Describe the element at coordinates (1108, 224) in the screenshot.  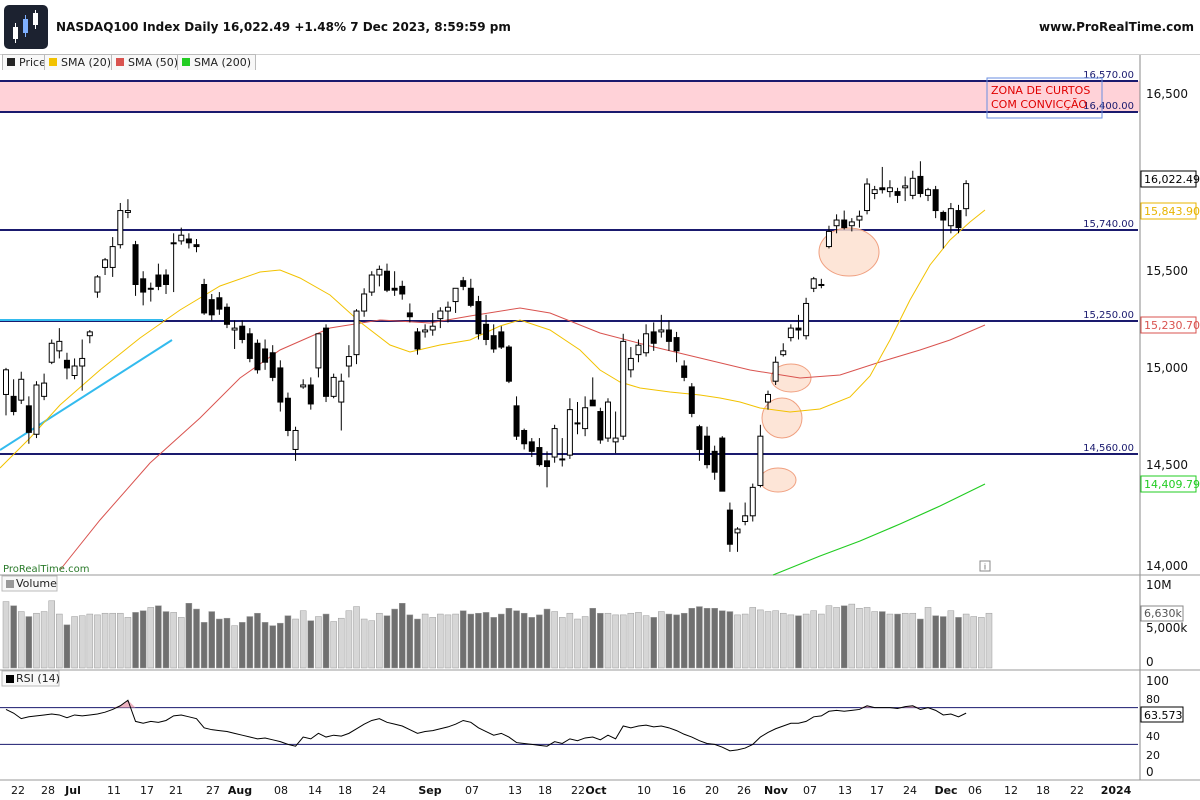
I see `level-label-15740: 15,740.00` at that location.